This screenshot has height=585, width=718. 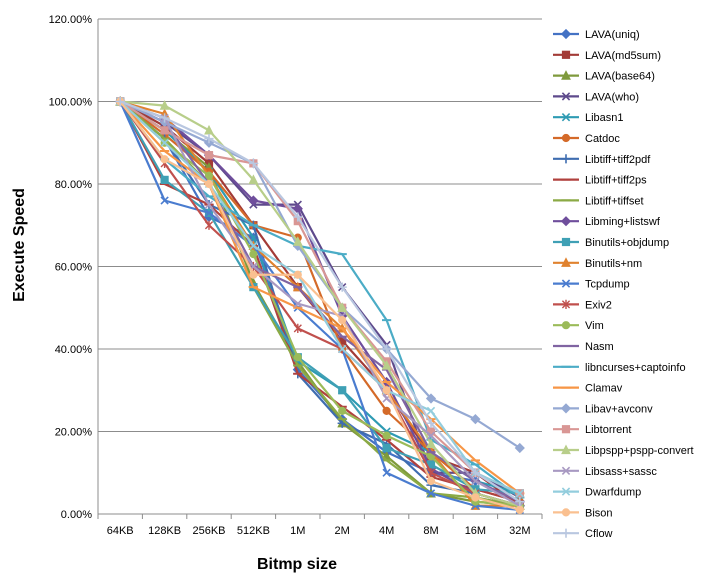 I want to click on legend-item: libncurses+captoinfo, so click(x=619, y=368).